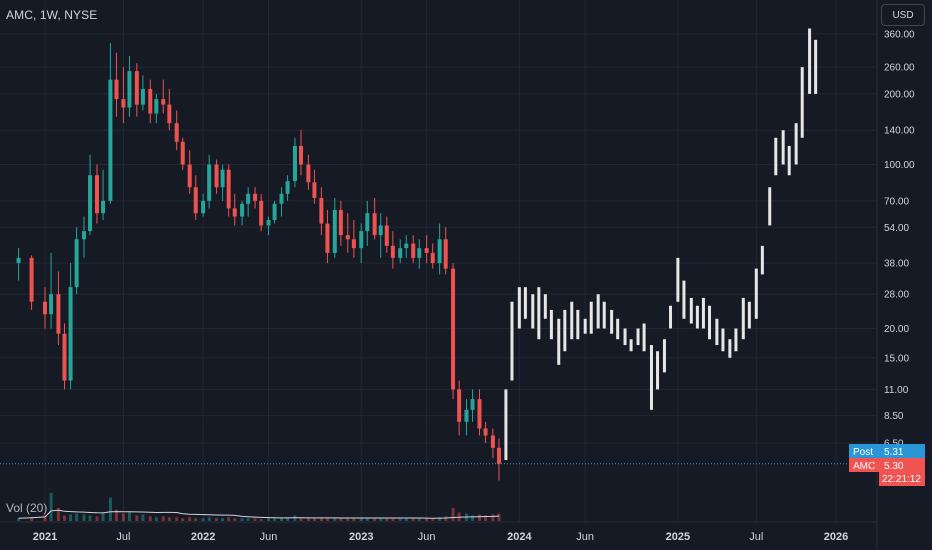  I want to click on symbol-title: AMC, 1W, NYSE, so click(52, 15).